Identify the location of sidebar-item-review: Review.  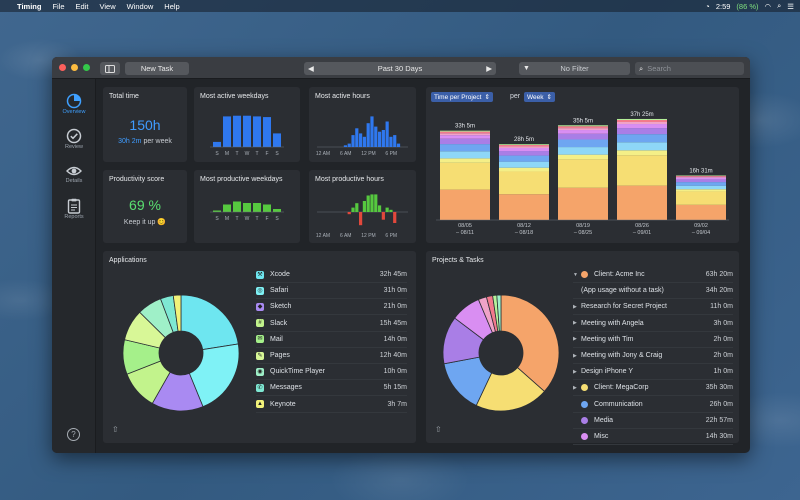
(74, 139).